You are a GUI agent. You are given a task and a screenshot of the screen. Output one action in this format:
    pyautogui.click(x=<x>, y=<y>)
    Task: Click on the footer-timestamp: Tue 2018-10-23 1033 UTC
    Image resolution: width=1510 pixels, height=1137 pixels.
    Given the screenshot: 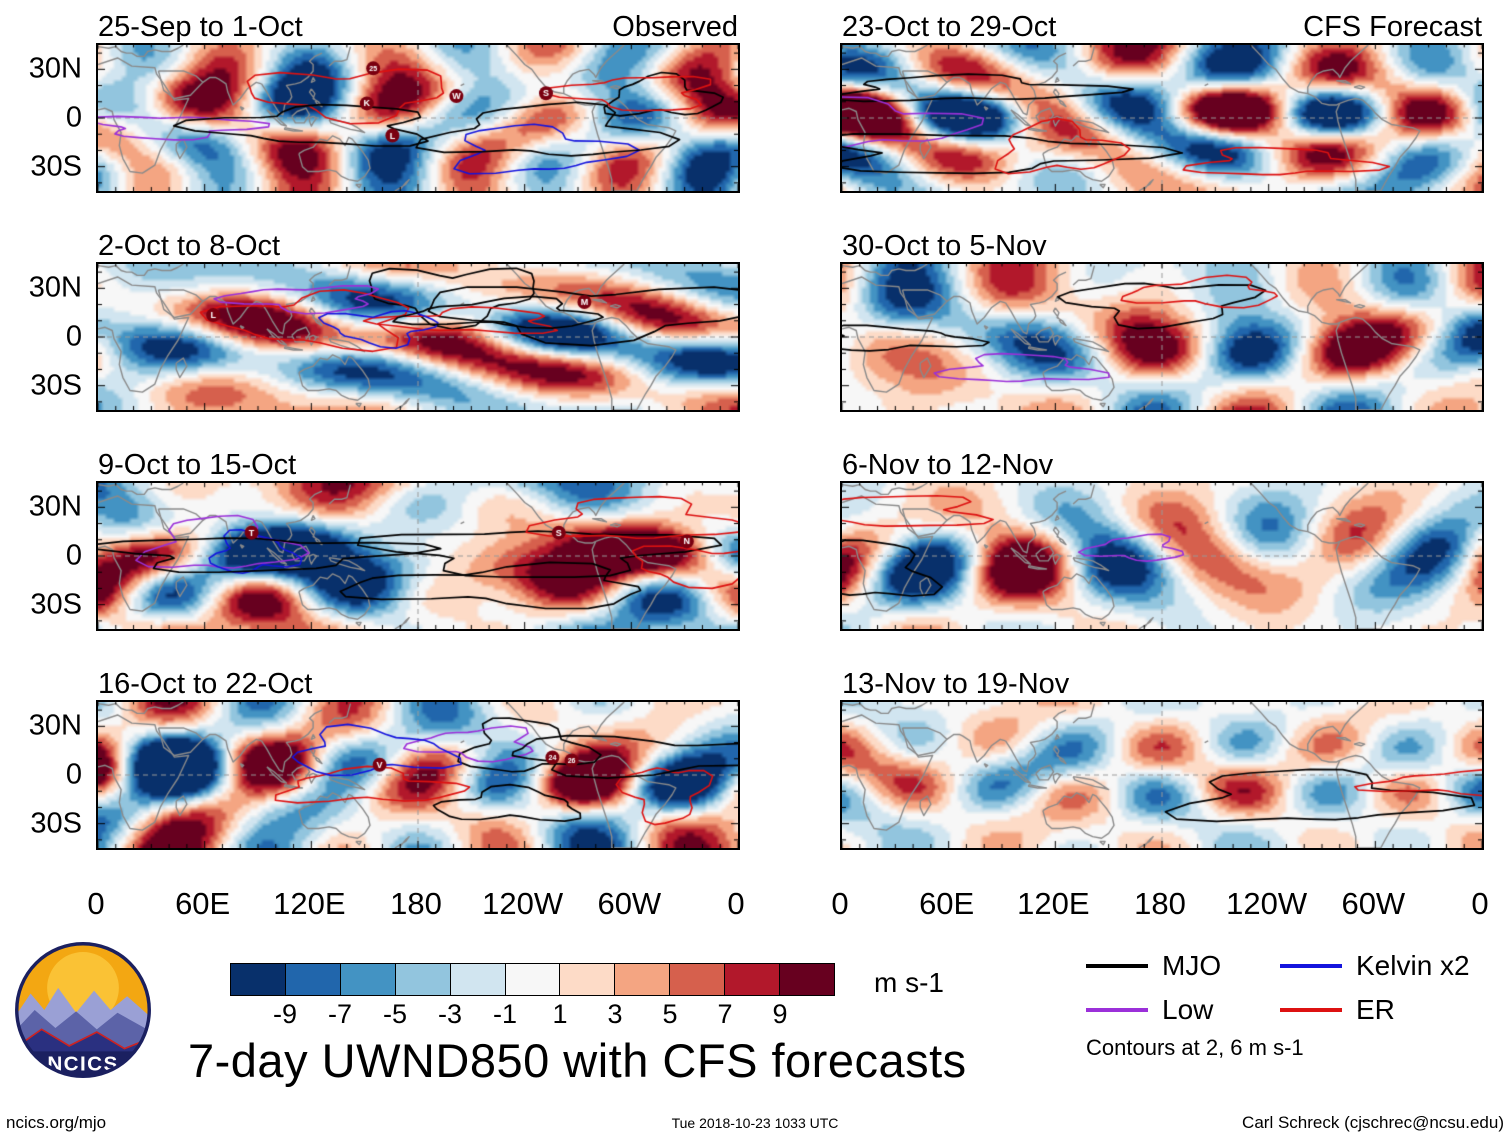 What is the action you would take?
    pyautogui.click(x=755, y=1123)
    